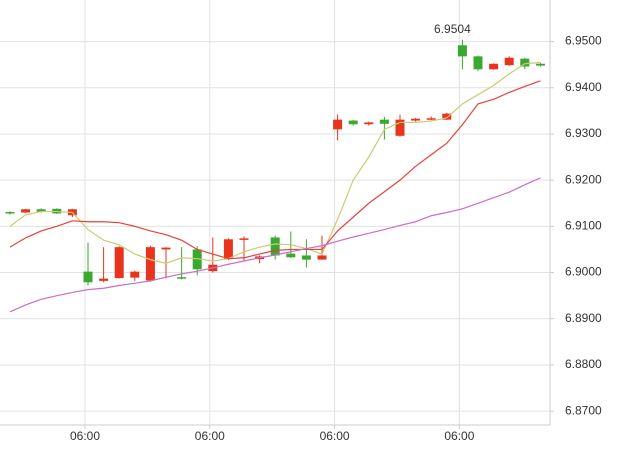 The height and width of the screenshot is (450, 642). Describe the element at coordinates (583, 226) in the screenshot. I see `y-tick-label: 6.9100` at that location.